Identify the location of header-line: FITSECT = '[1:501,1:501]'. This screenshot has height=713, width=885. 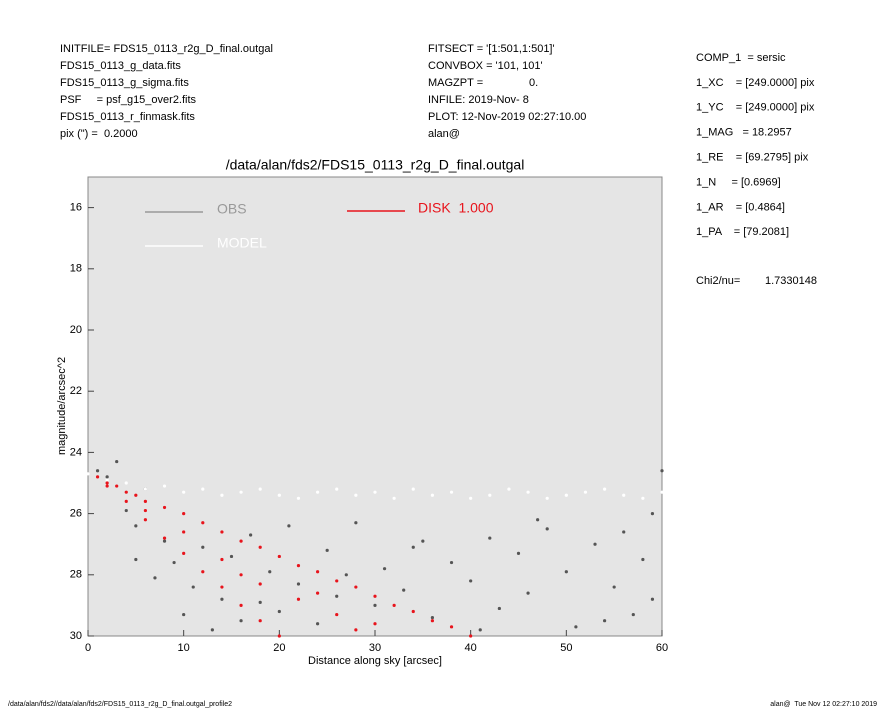
(491, 49).